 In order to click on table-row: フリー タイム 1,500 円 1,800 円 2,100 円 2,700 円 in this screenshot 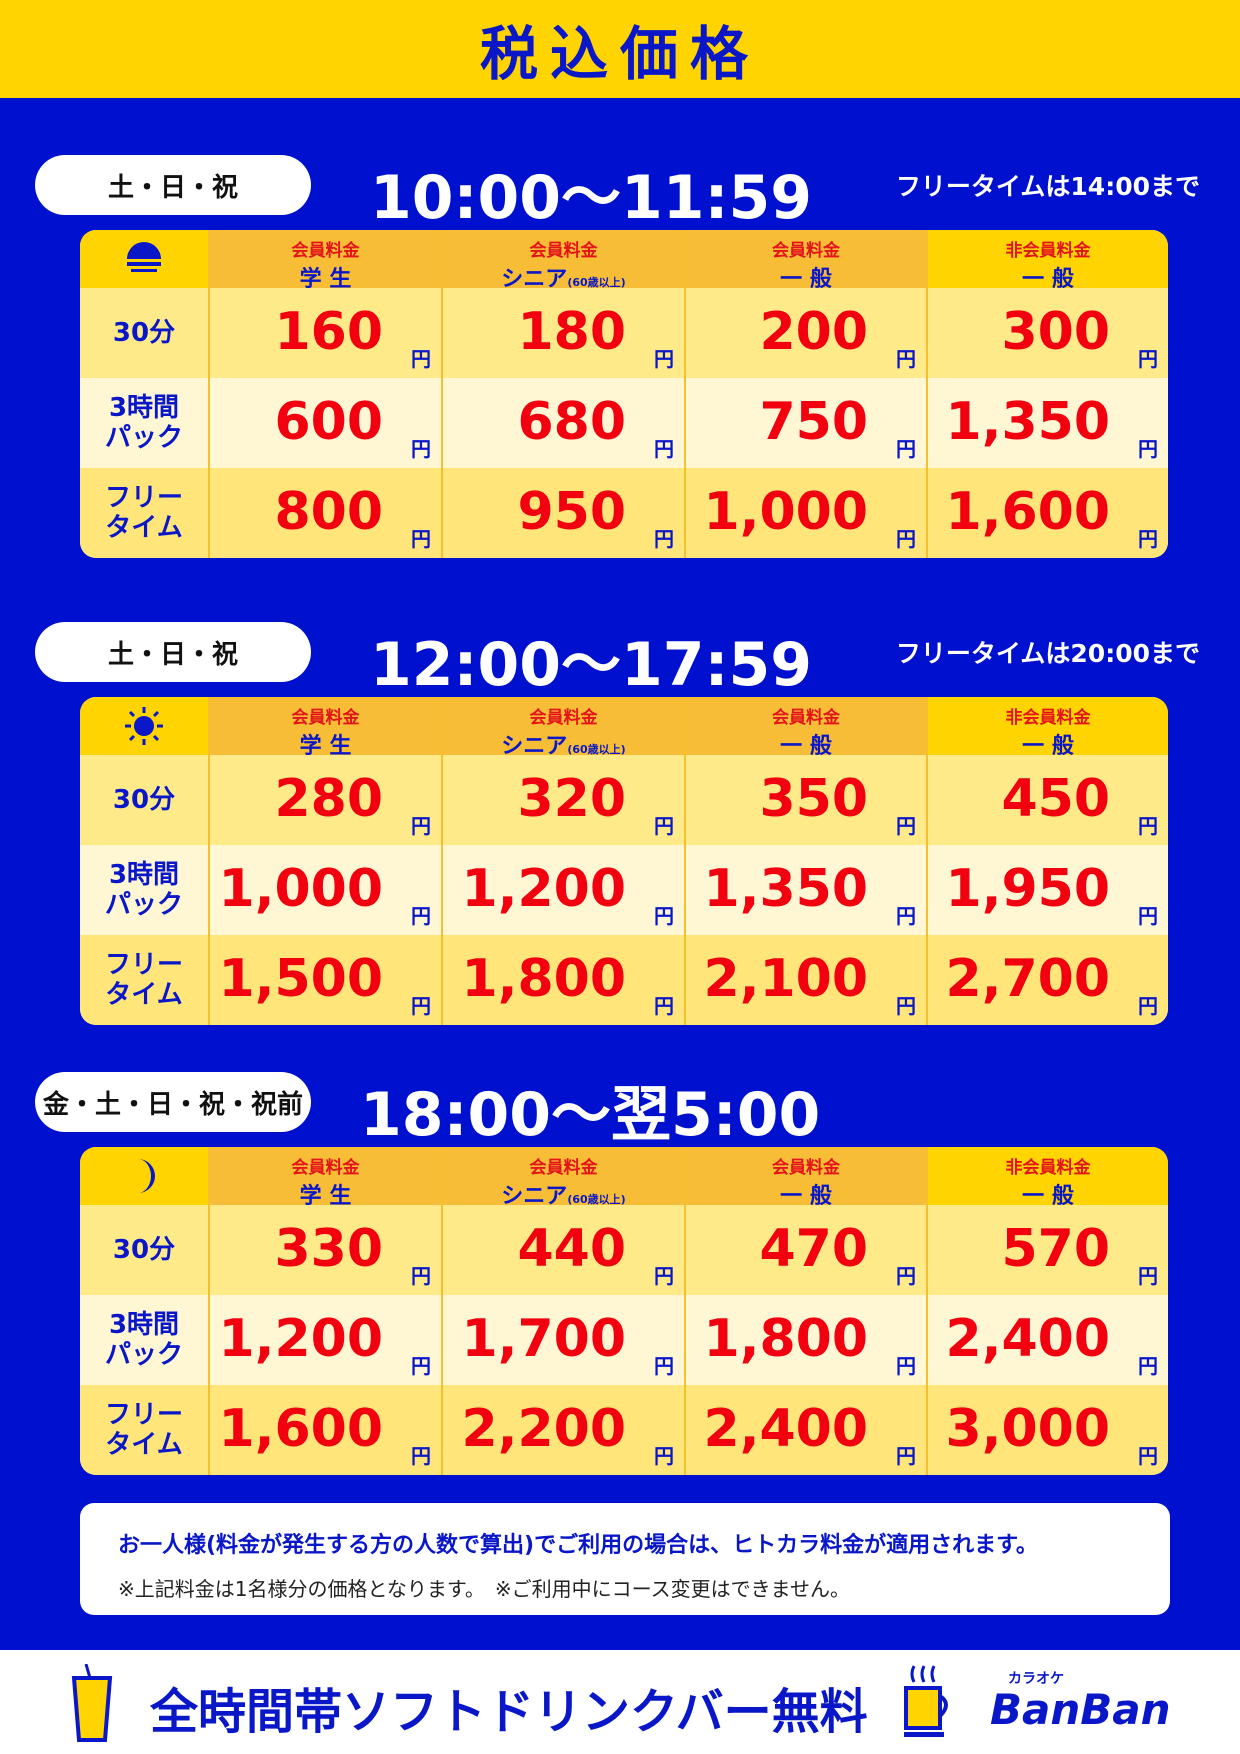, I will do `click(624, 980)`.